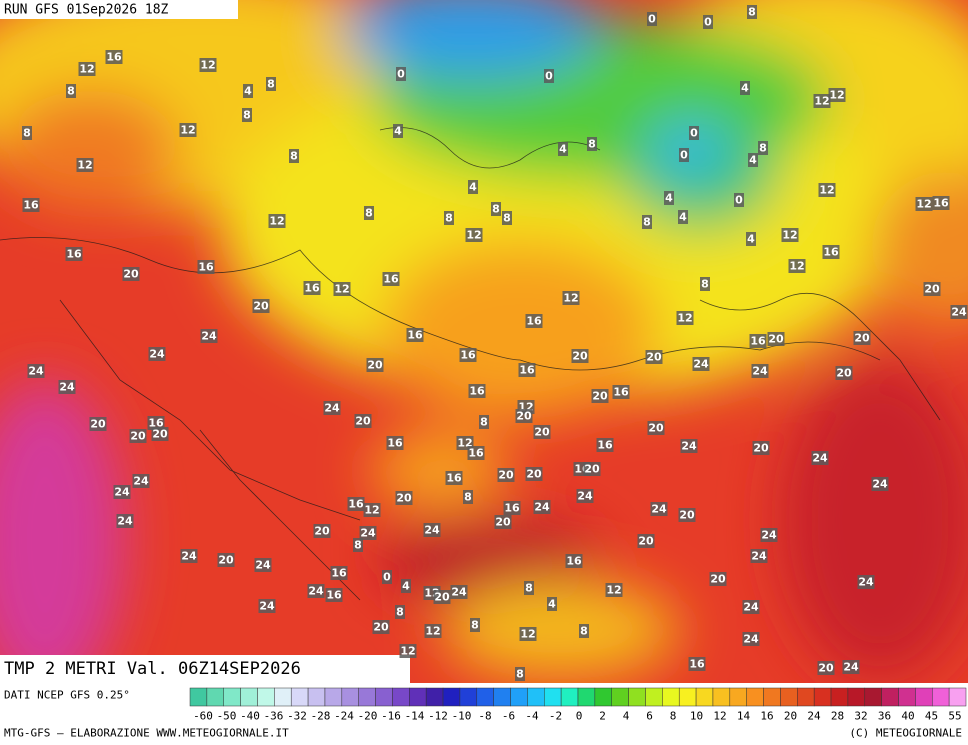 The image size is (968, 745). I want to click on scale-label: 36, so click(884, 716).